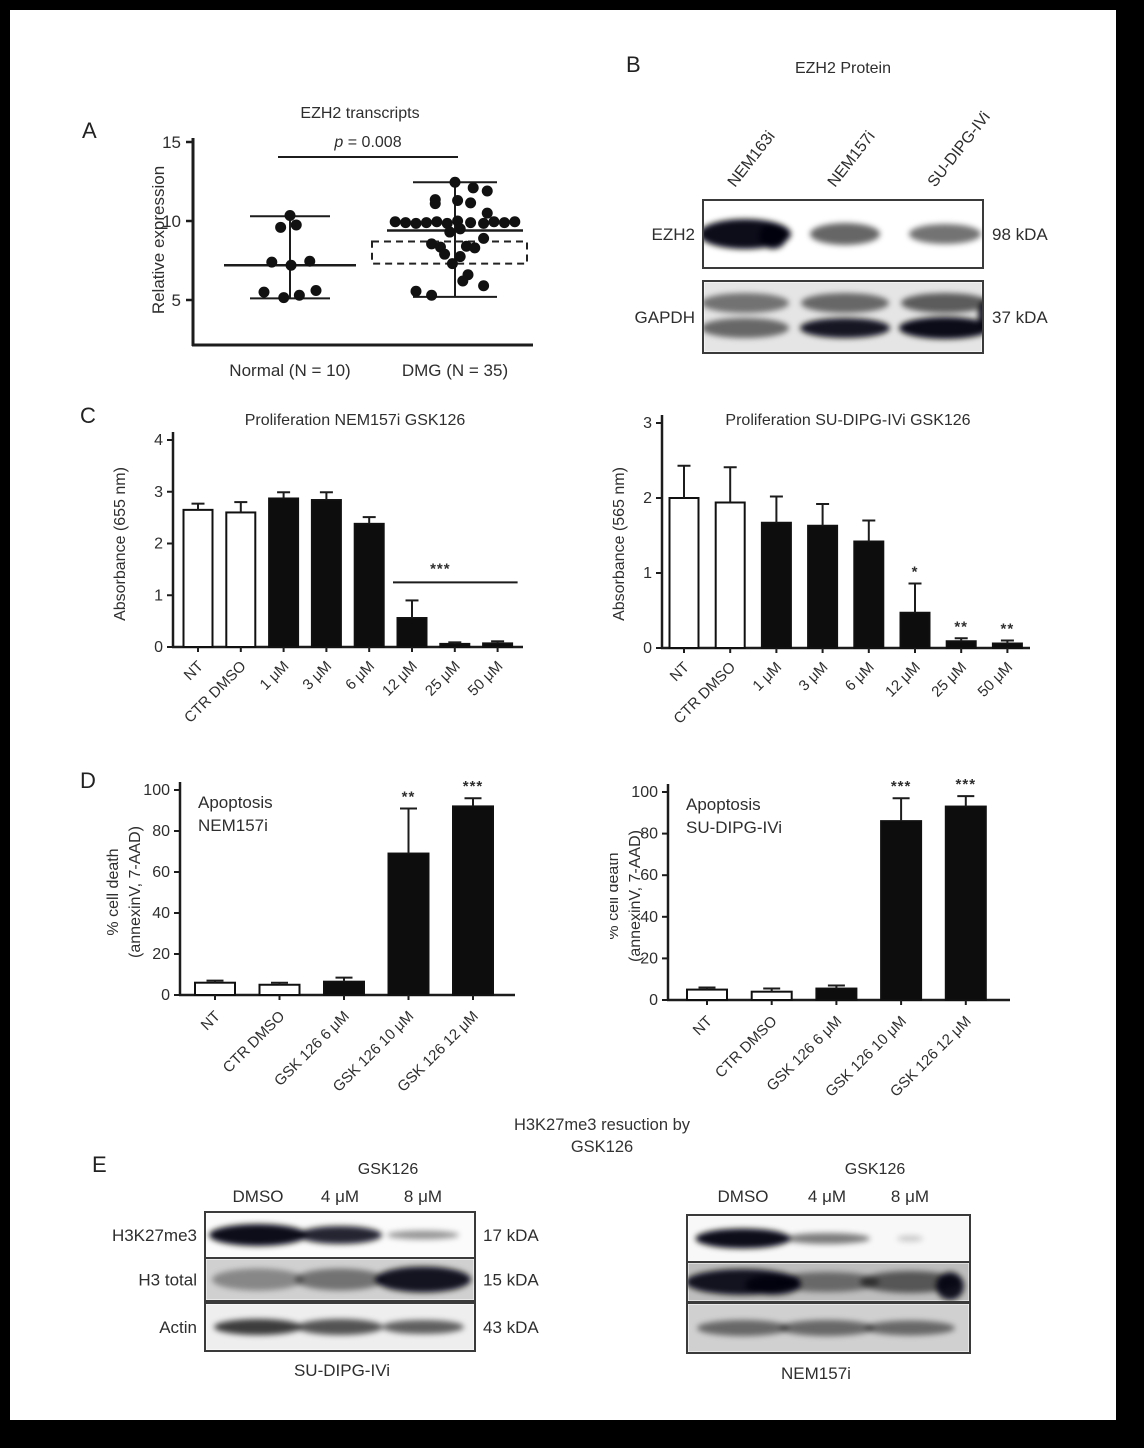  What do you see at coordinates (996, 680) in the screenshot?
I see `x-tick-label: 50 μM` at bounding box center [996, 680].